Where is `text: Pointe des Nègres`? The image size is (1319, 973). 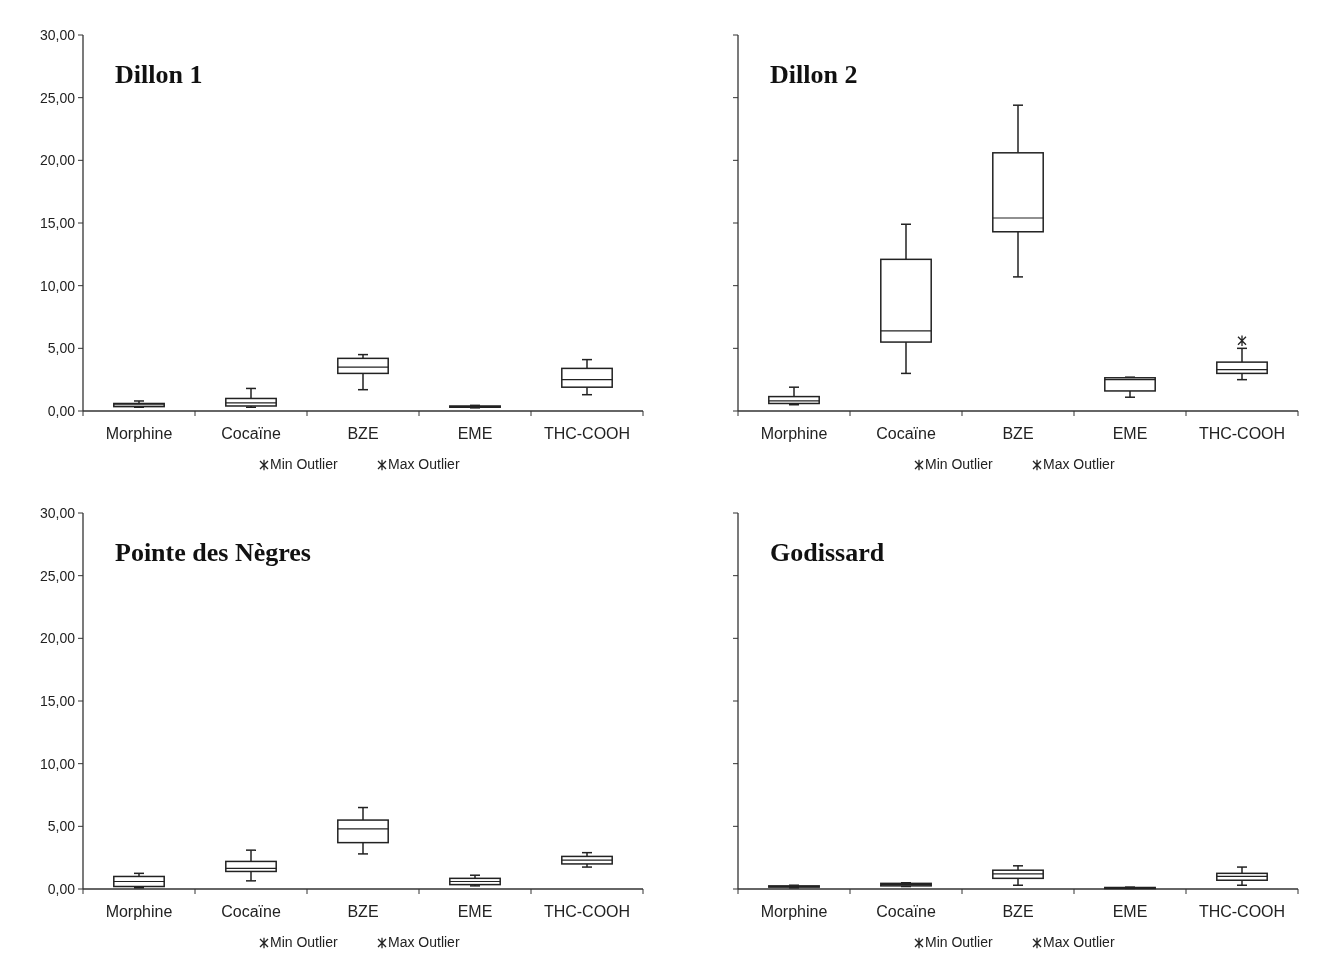 text: Pointe des Nègres is located at coordinates (213, 552).